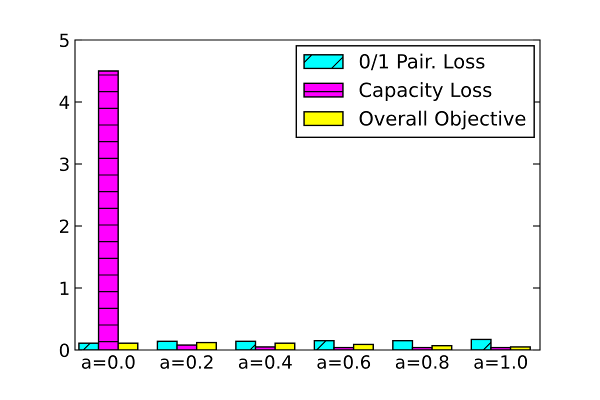 The height and width of the screenshot is (400, 600). I want to click on y-tick-label: 0, so click(64, 350).